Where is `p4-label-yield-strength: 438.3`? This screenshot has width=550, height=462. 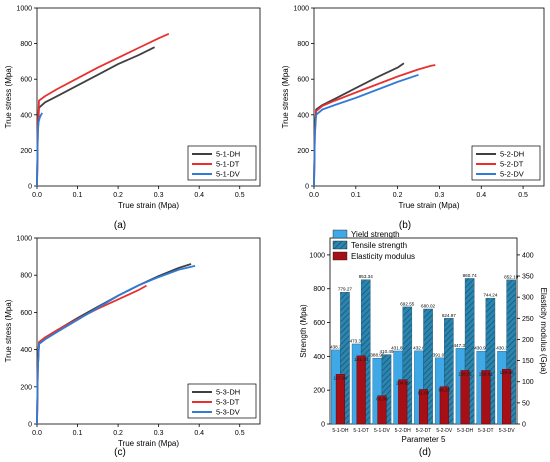 p4-label-yield-strength: 438.3 is located at coordinates (336, 346).